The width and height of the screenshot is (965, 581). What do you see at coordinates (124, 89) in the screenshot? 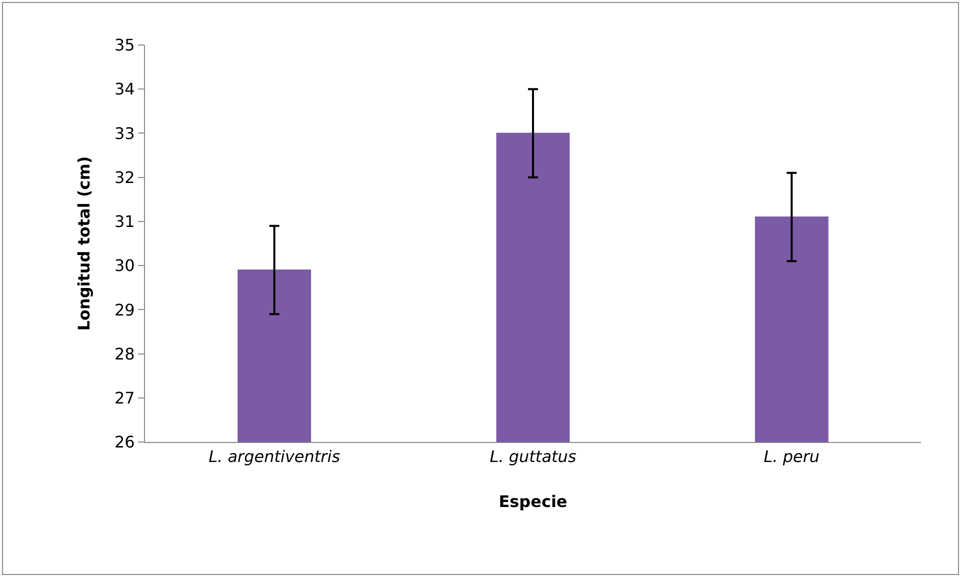
I see `y-tick-label: 34` at bounding box center [124, 89].